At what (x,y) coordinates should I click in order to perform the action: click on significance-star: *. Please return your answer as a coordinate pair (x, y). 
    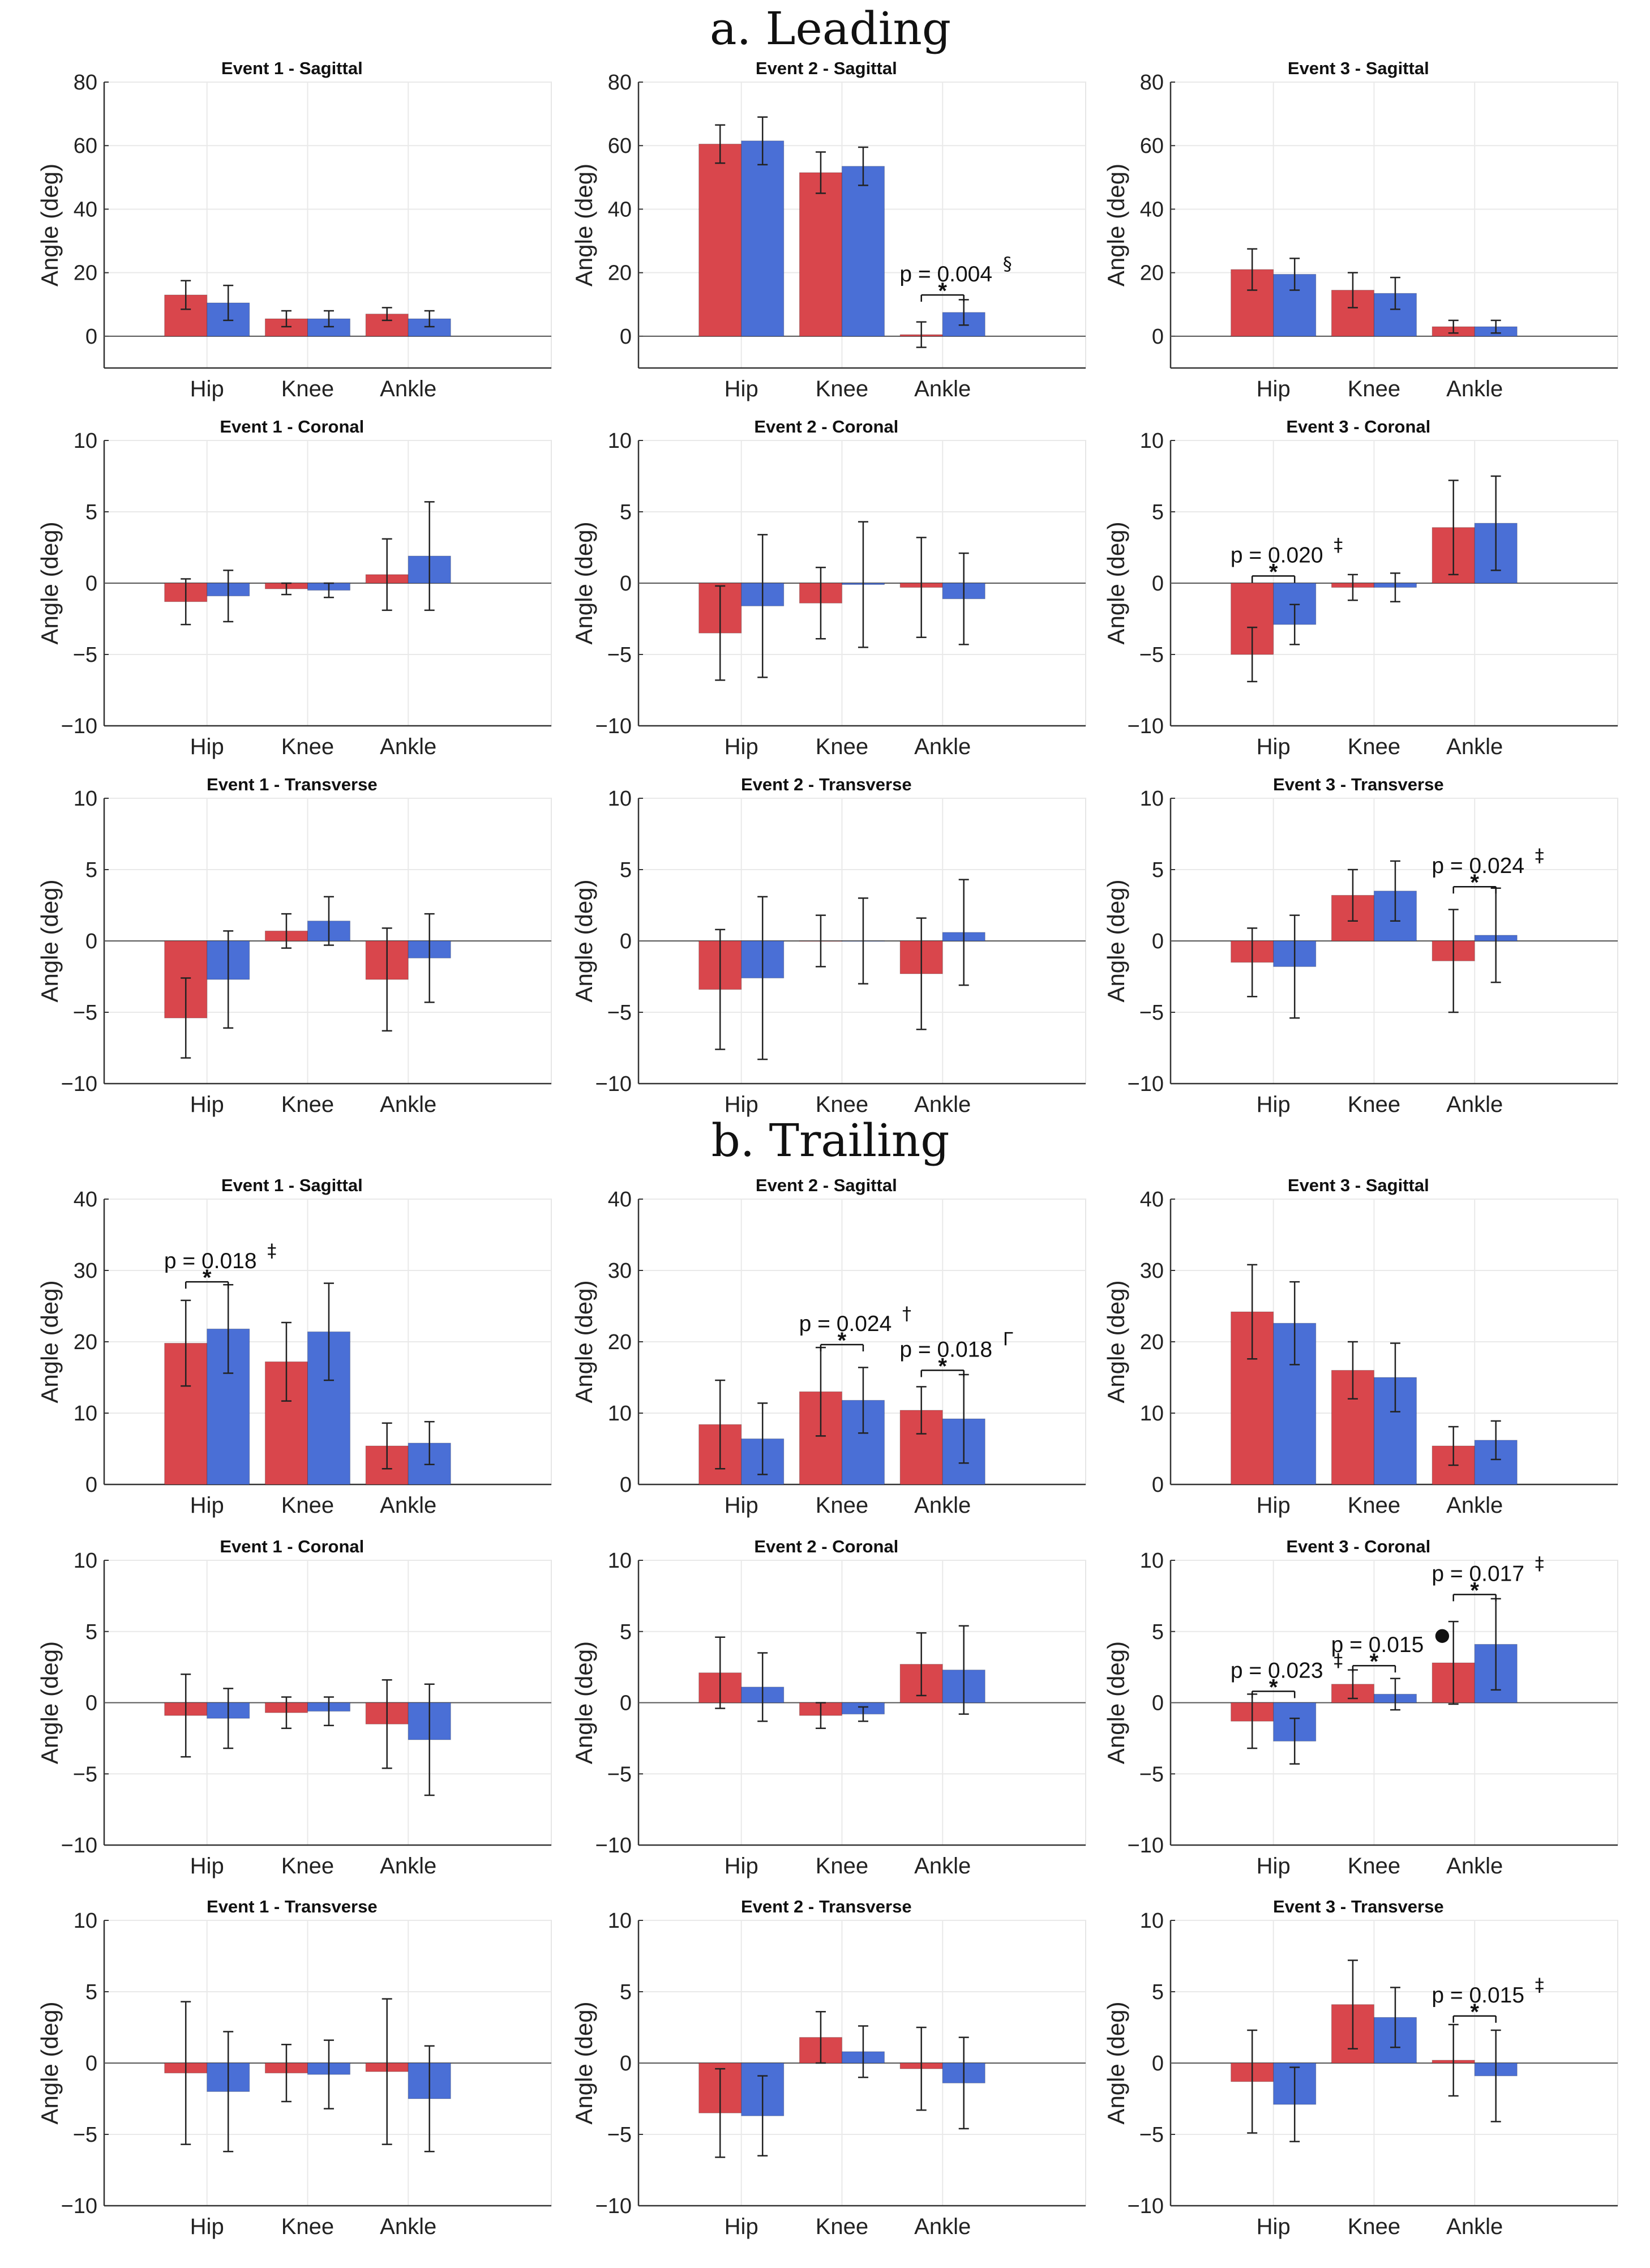
    Looking at the image, I should click on (1474, 1590).